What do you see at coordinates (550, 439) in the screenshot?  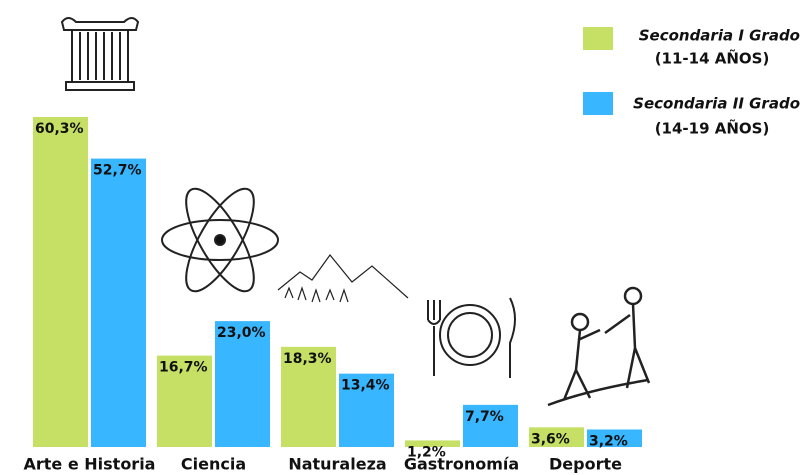 I see `value-label: 3,6%` at bounding box center [550, 439].